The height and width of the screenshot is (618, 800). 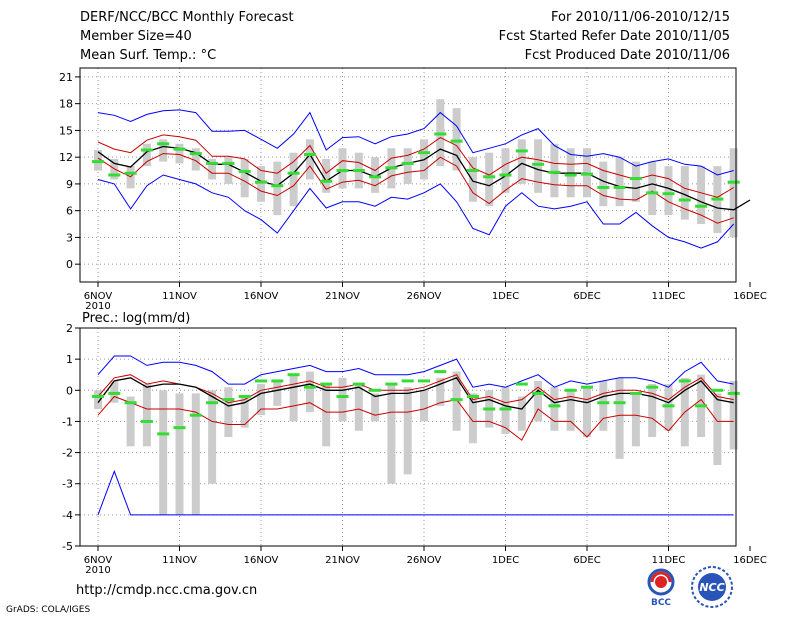 I want to click on y-tick-label: 18, so click(x=66, y=104).